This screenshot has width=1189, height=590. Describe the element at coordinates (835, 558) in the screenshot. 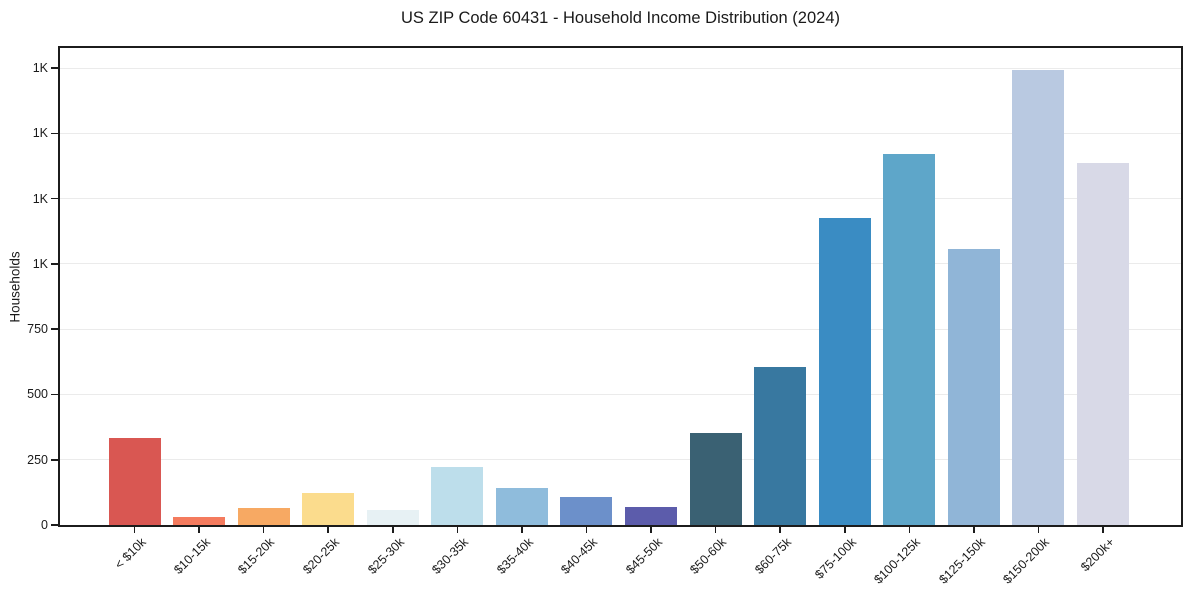

I see `x-tick-label: $75-100k` at that location.